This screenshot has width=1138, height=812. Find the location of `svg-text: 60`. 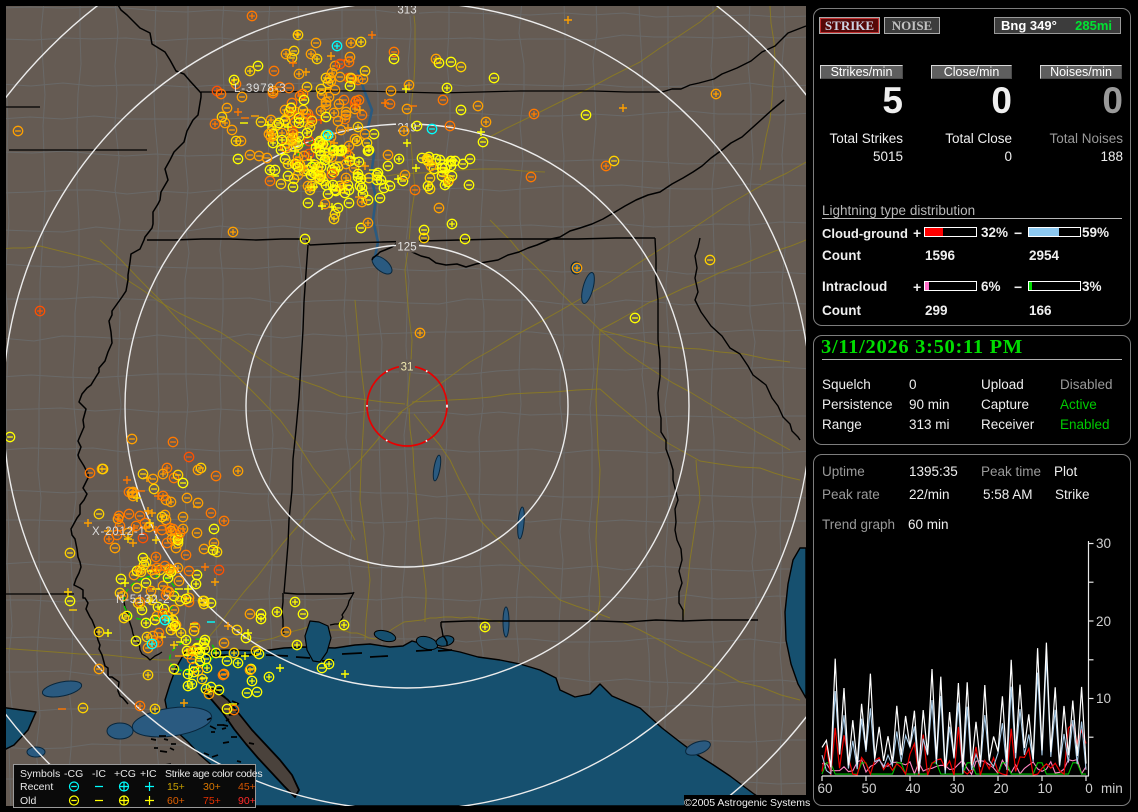

svg-text: 60 is located at coordinates (824, 788).